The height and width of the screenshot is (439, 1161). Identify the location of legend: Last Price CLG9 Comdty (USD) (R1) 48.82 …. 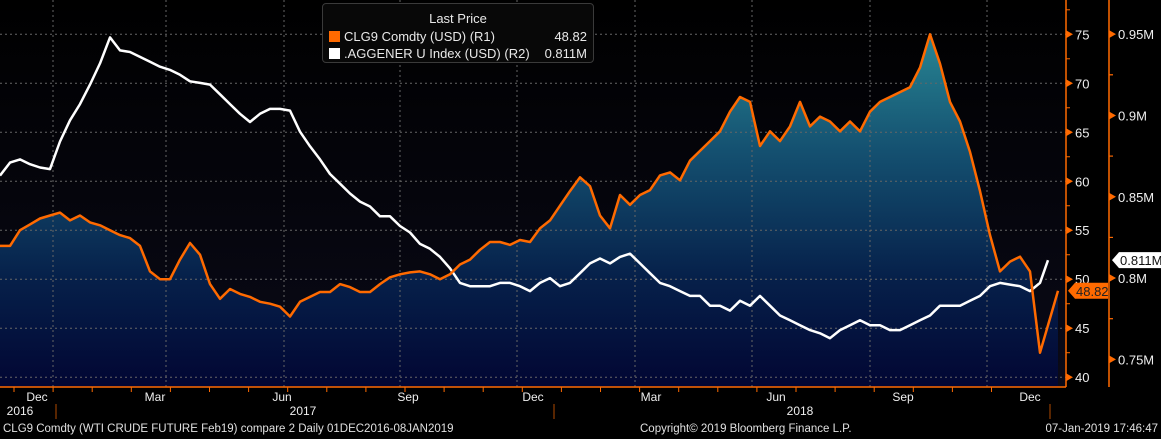
(458, 33).